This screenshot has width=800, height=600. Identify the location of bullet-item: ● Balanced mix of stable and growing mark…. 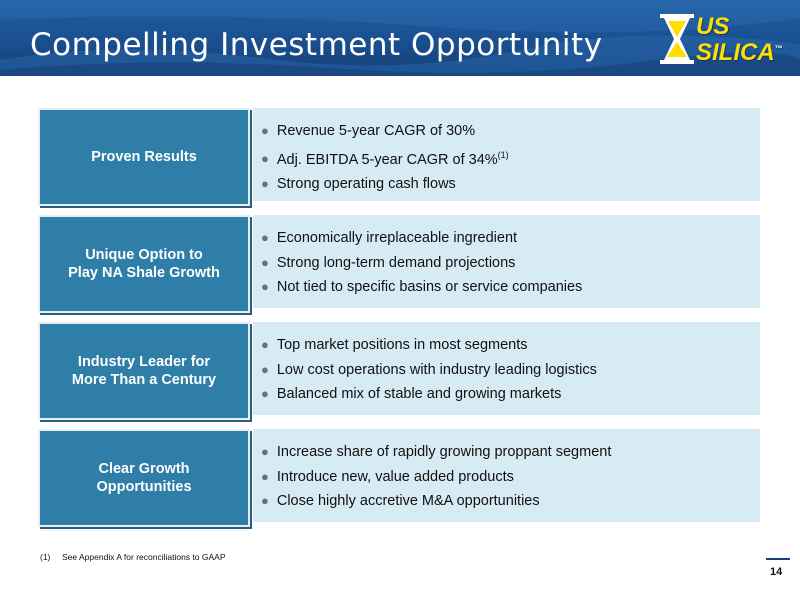
(429, 394).